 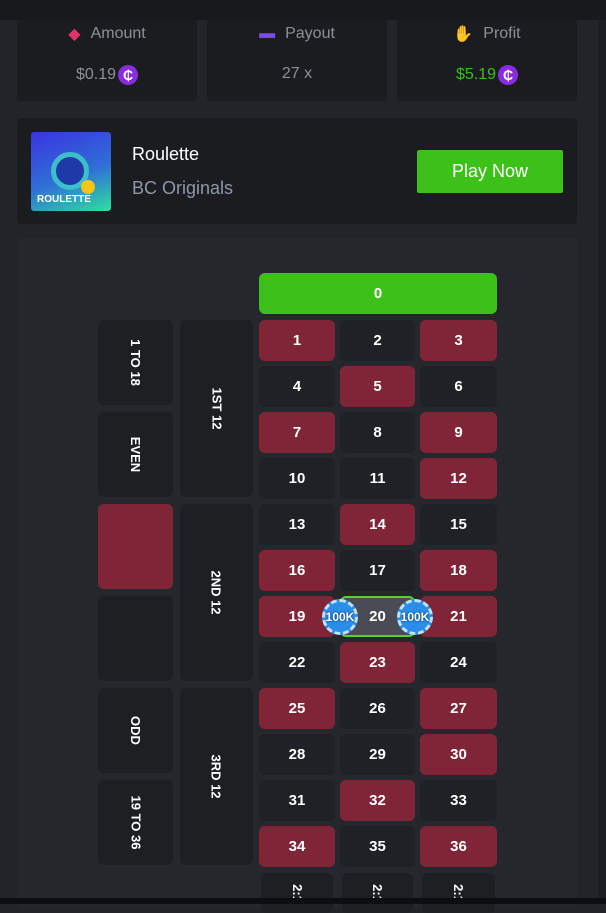 I want to click on cell-label: 13, so click(x=297, y=524).